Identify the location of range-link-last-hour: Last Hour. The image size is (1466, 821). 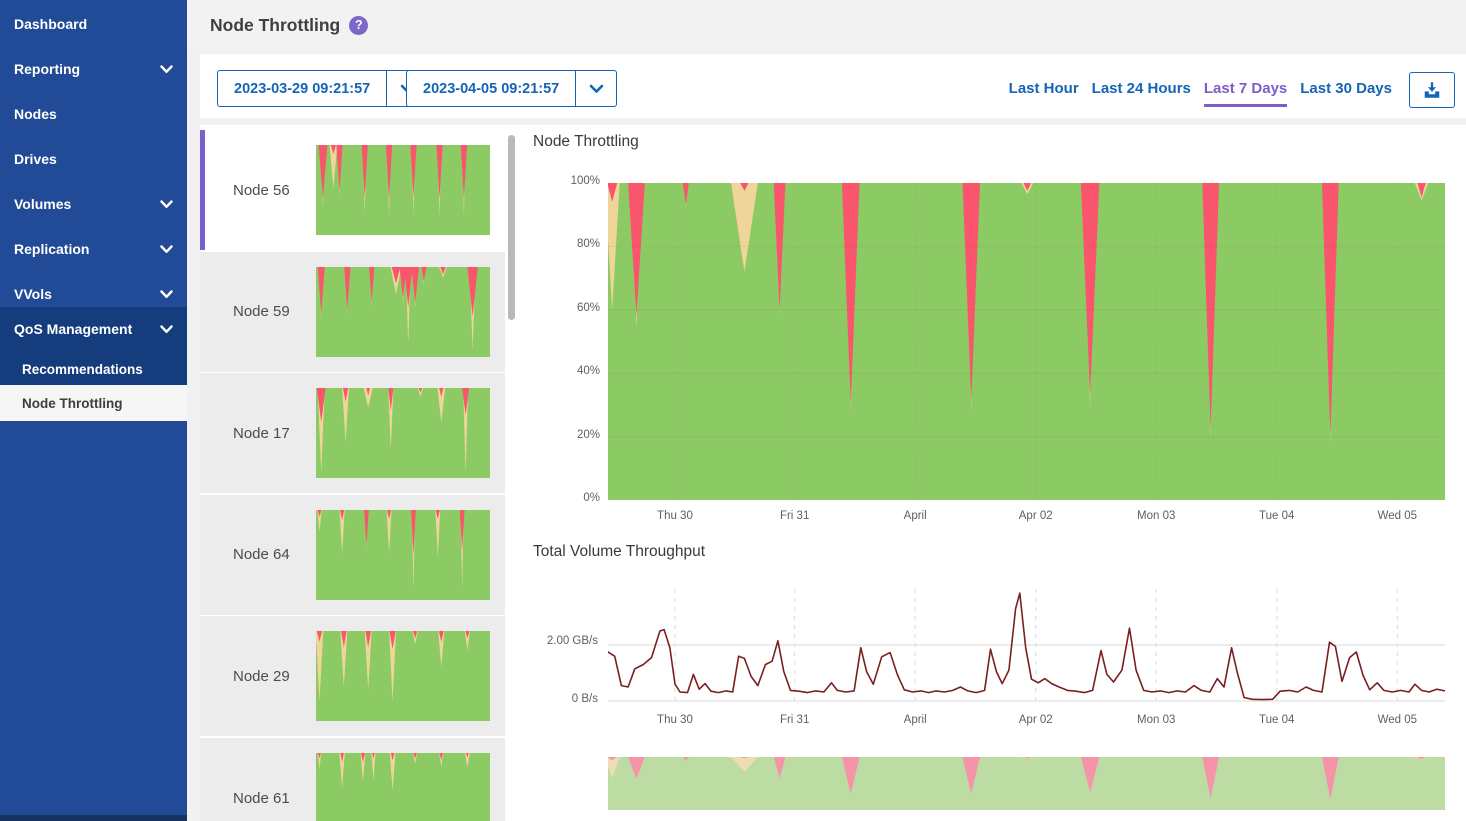
(1043, 88).